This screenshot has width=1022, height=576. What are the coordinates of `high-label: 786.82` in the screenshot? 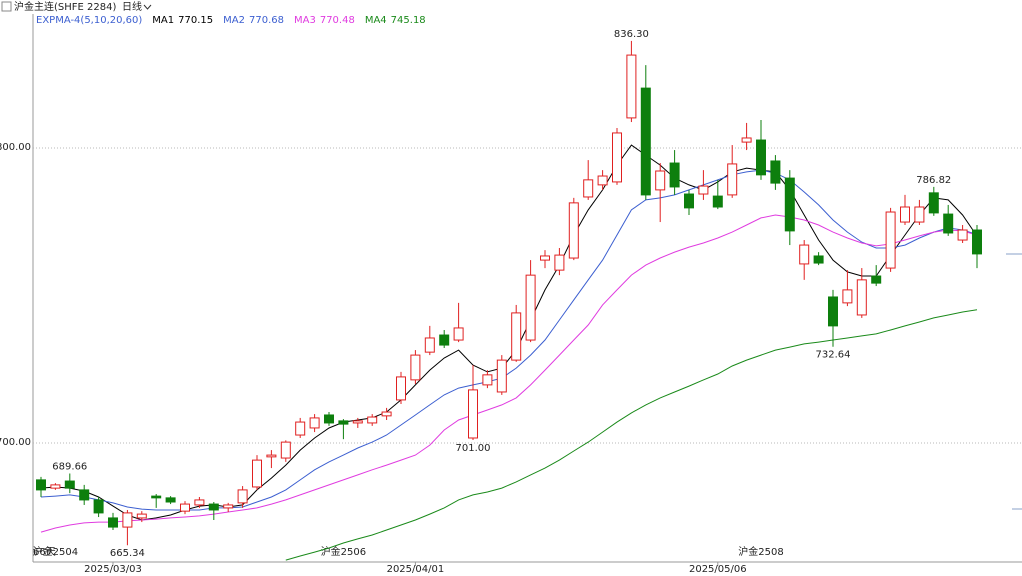 It's located at (933, 180).